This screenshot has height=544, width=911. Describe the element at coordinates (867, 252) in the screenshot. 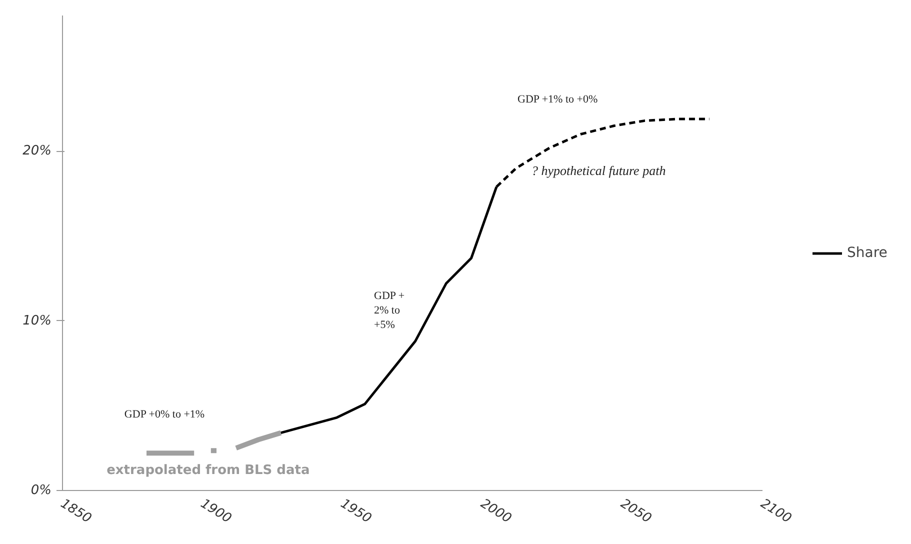

I see `legend-label: Share` at that location.